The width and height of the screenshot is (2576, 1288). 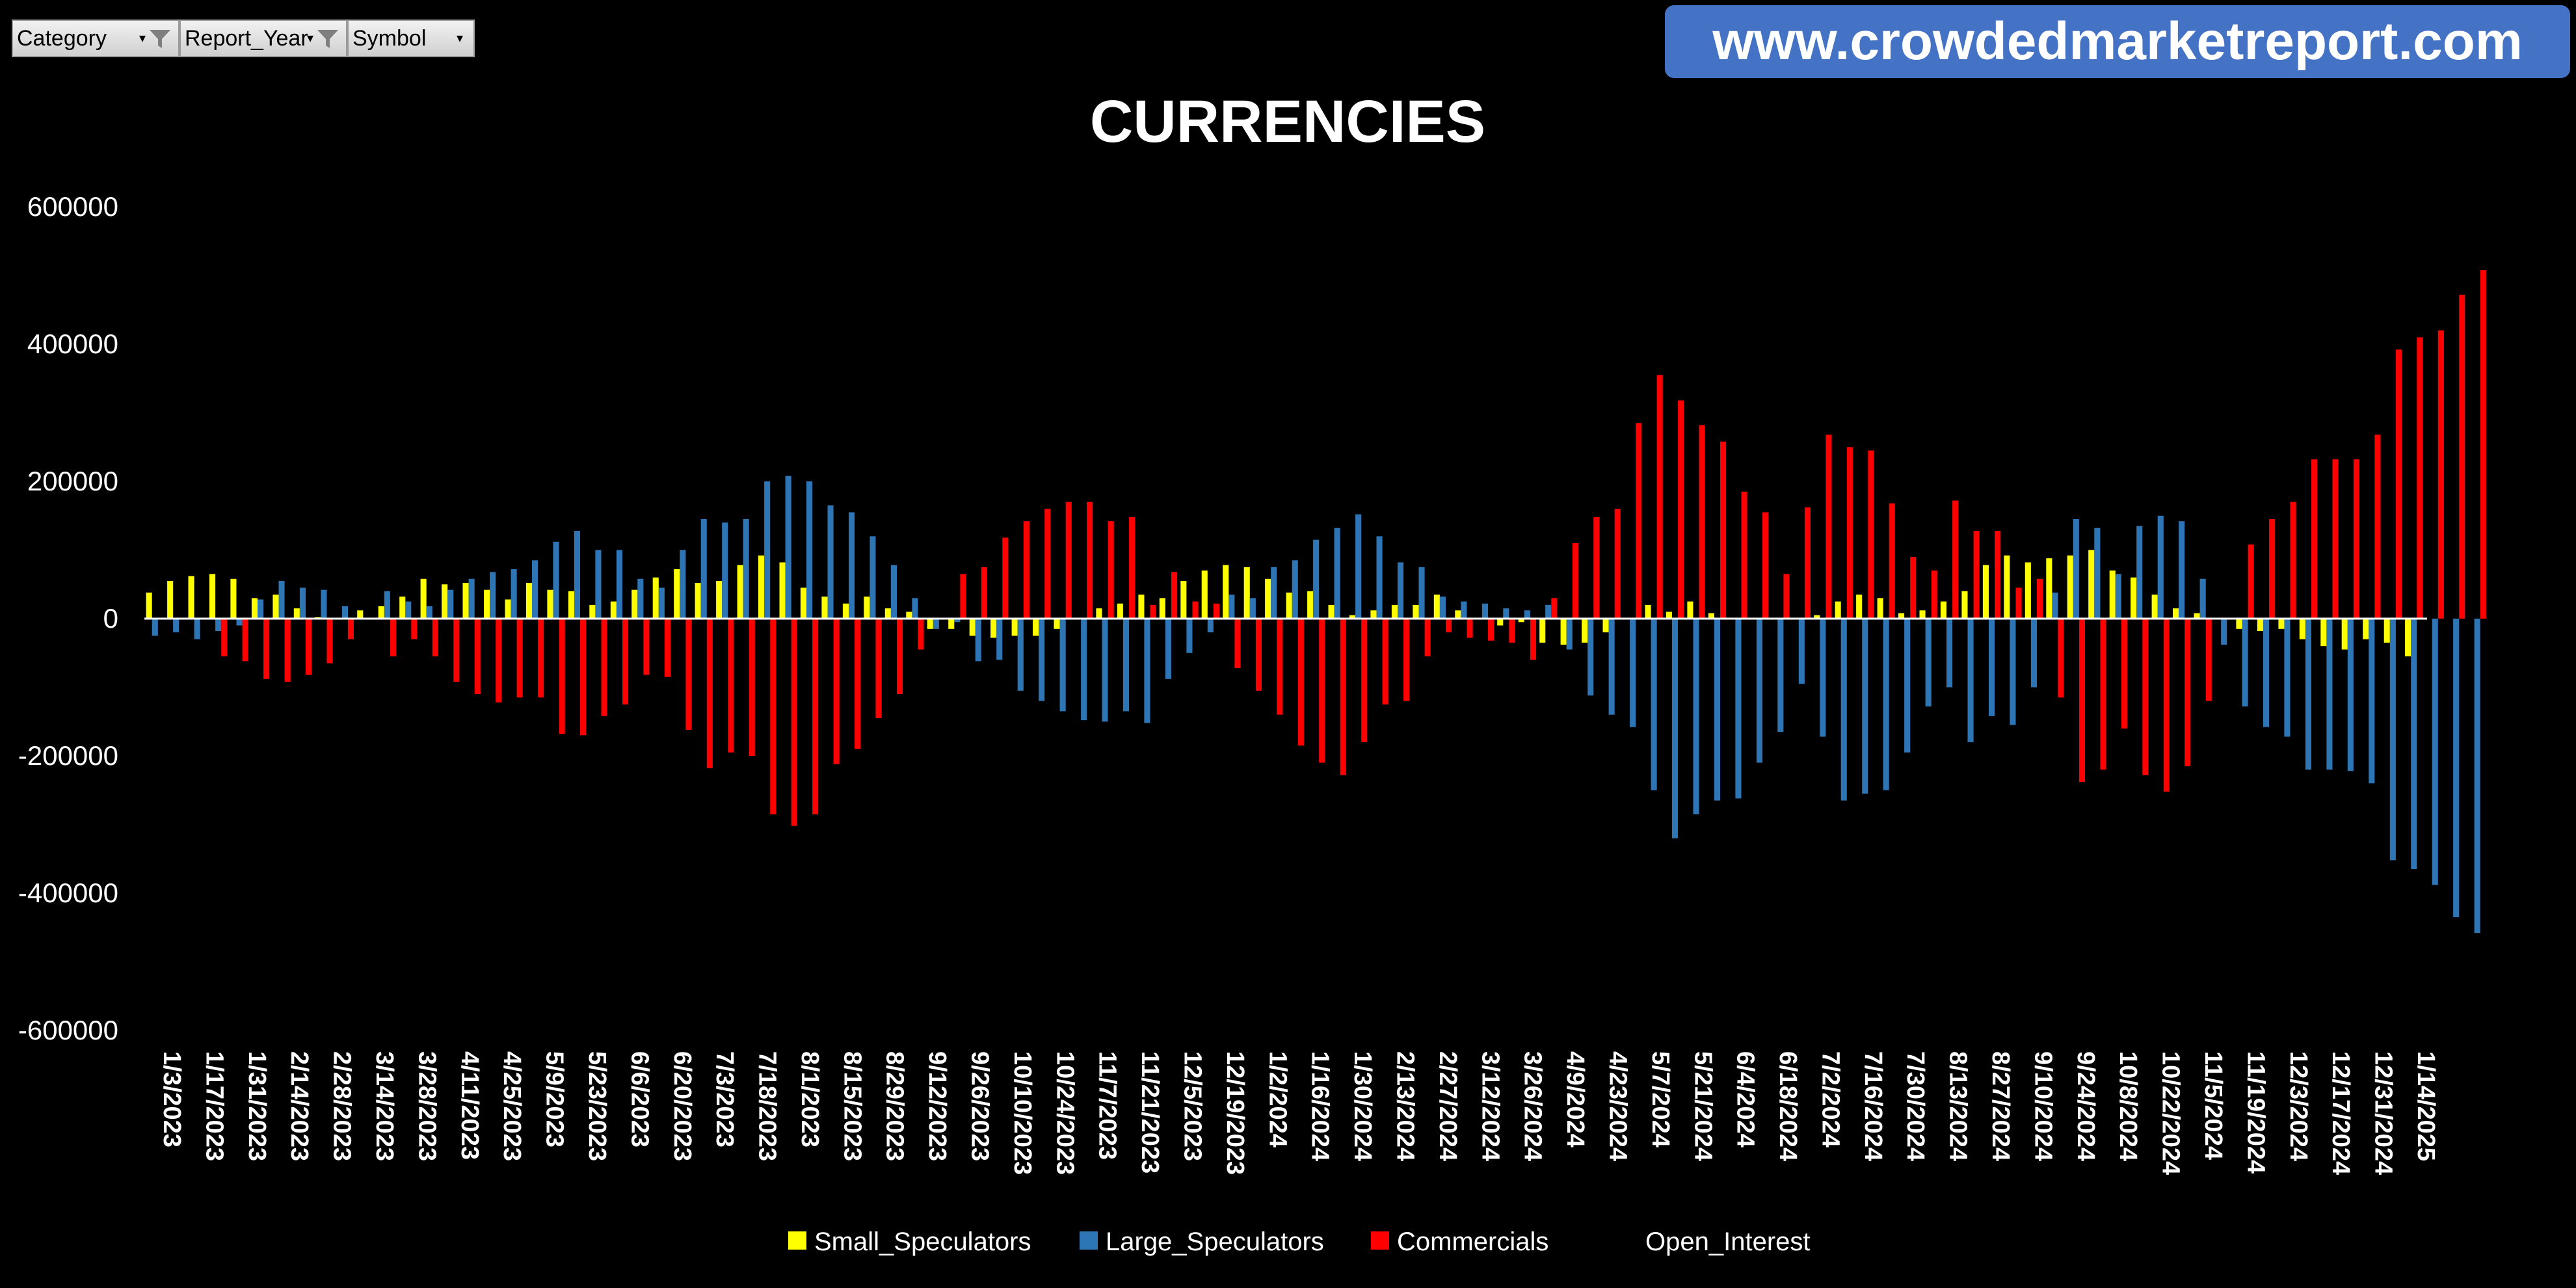 What do you see at coordinates (172, 1099) in the screenshot?
I see `x-tick-label: 1/3/2023` at bounding box center [172, 1099].